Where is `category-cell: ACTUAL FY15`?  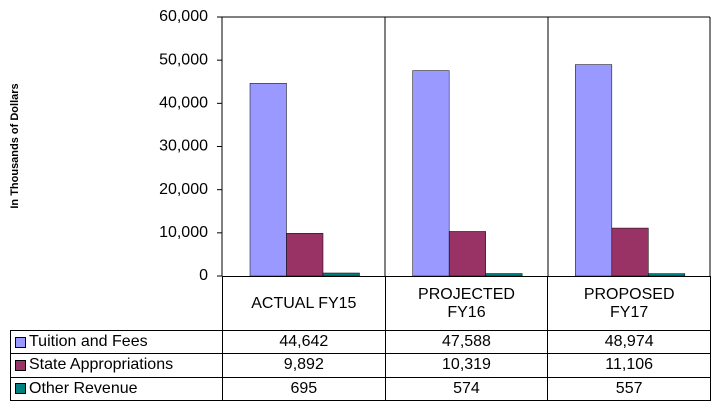
category-cell: ACTUAL FY15 is located at coordinates (304, 303).